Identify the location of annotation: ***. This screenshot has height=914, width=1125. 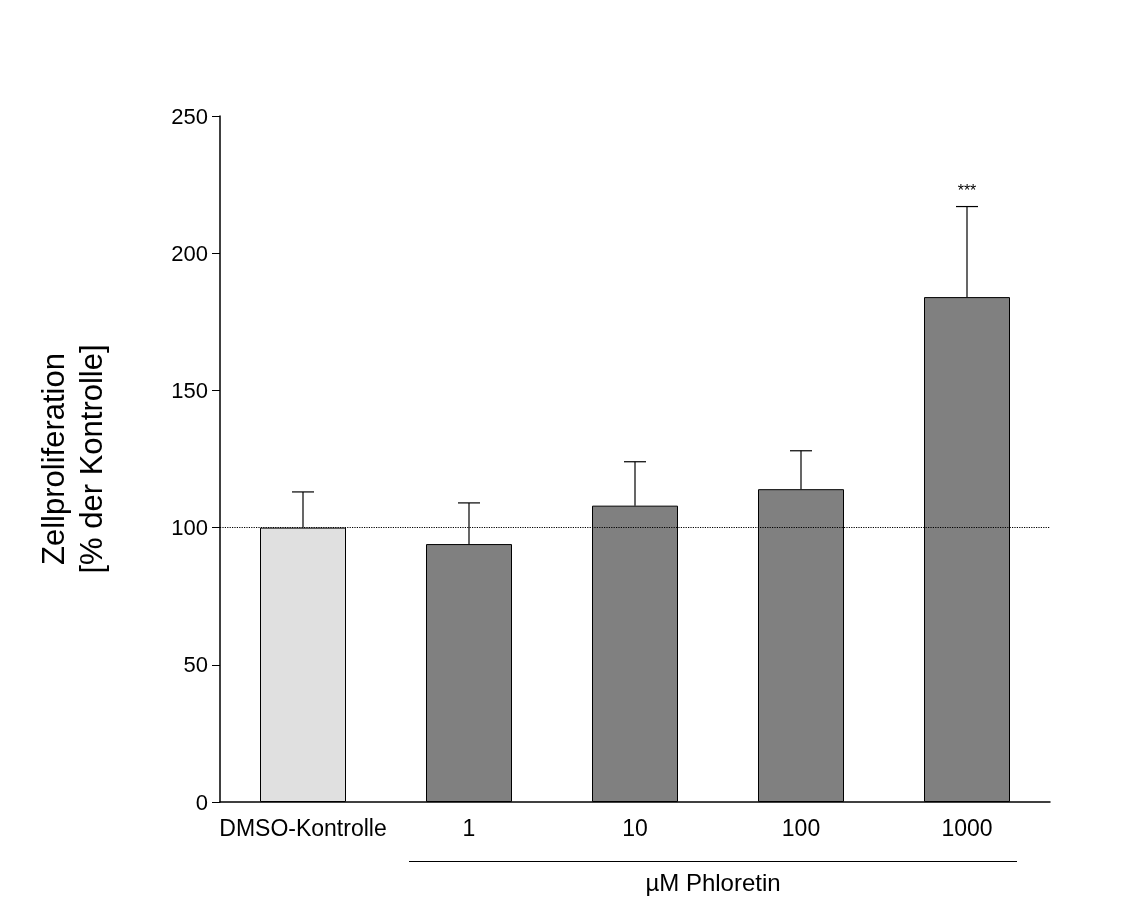
(967, 191).